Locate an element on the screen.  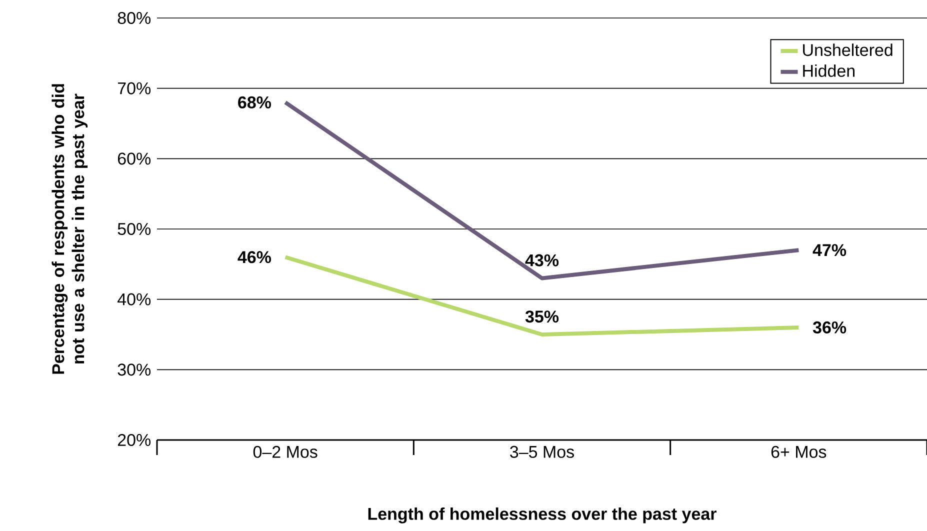
data-label: 68% is located at coordinates (255, 102).